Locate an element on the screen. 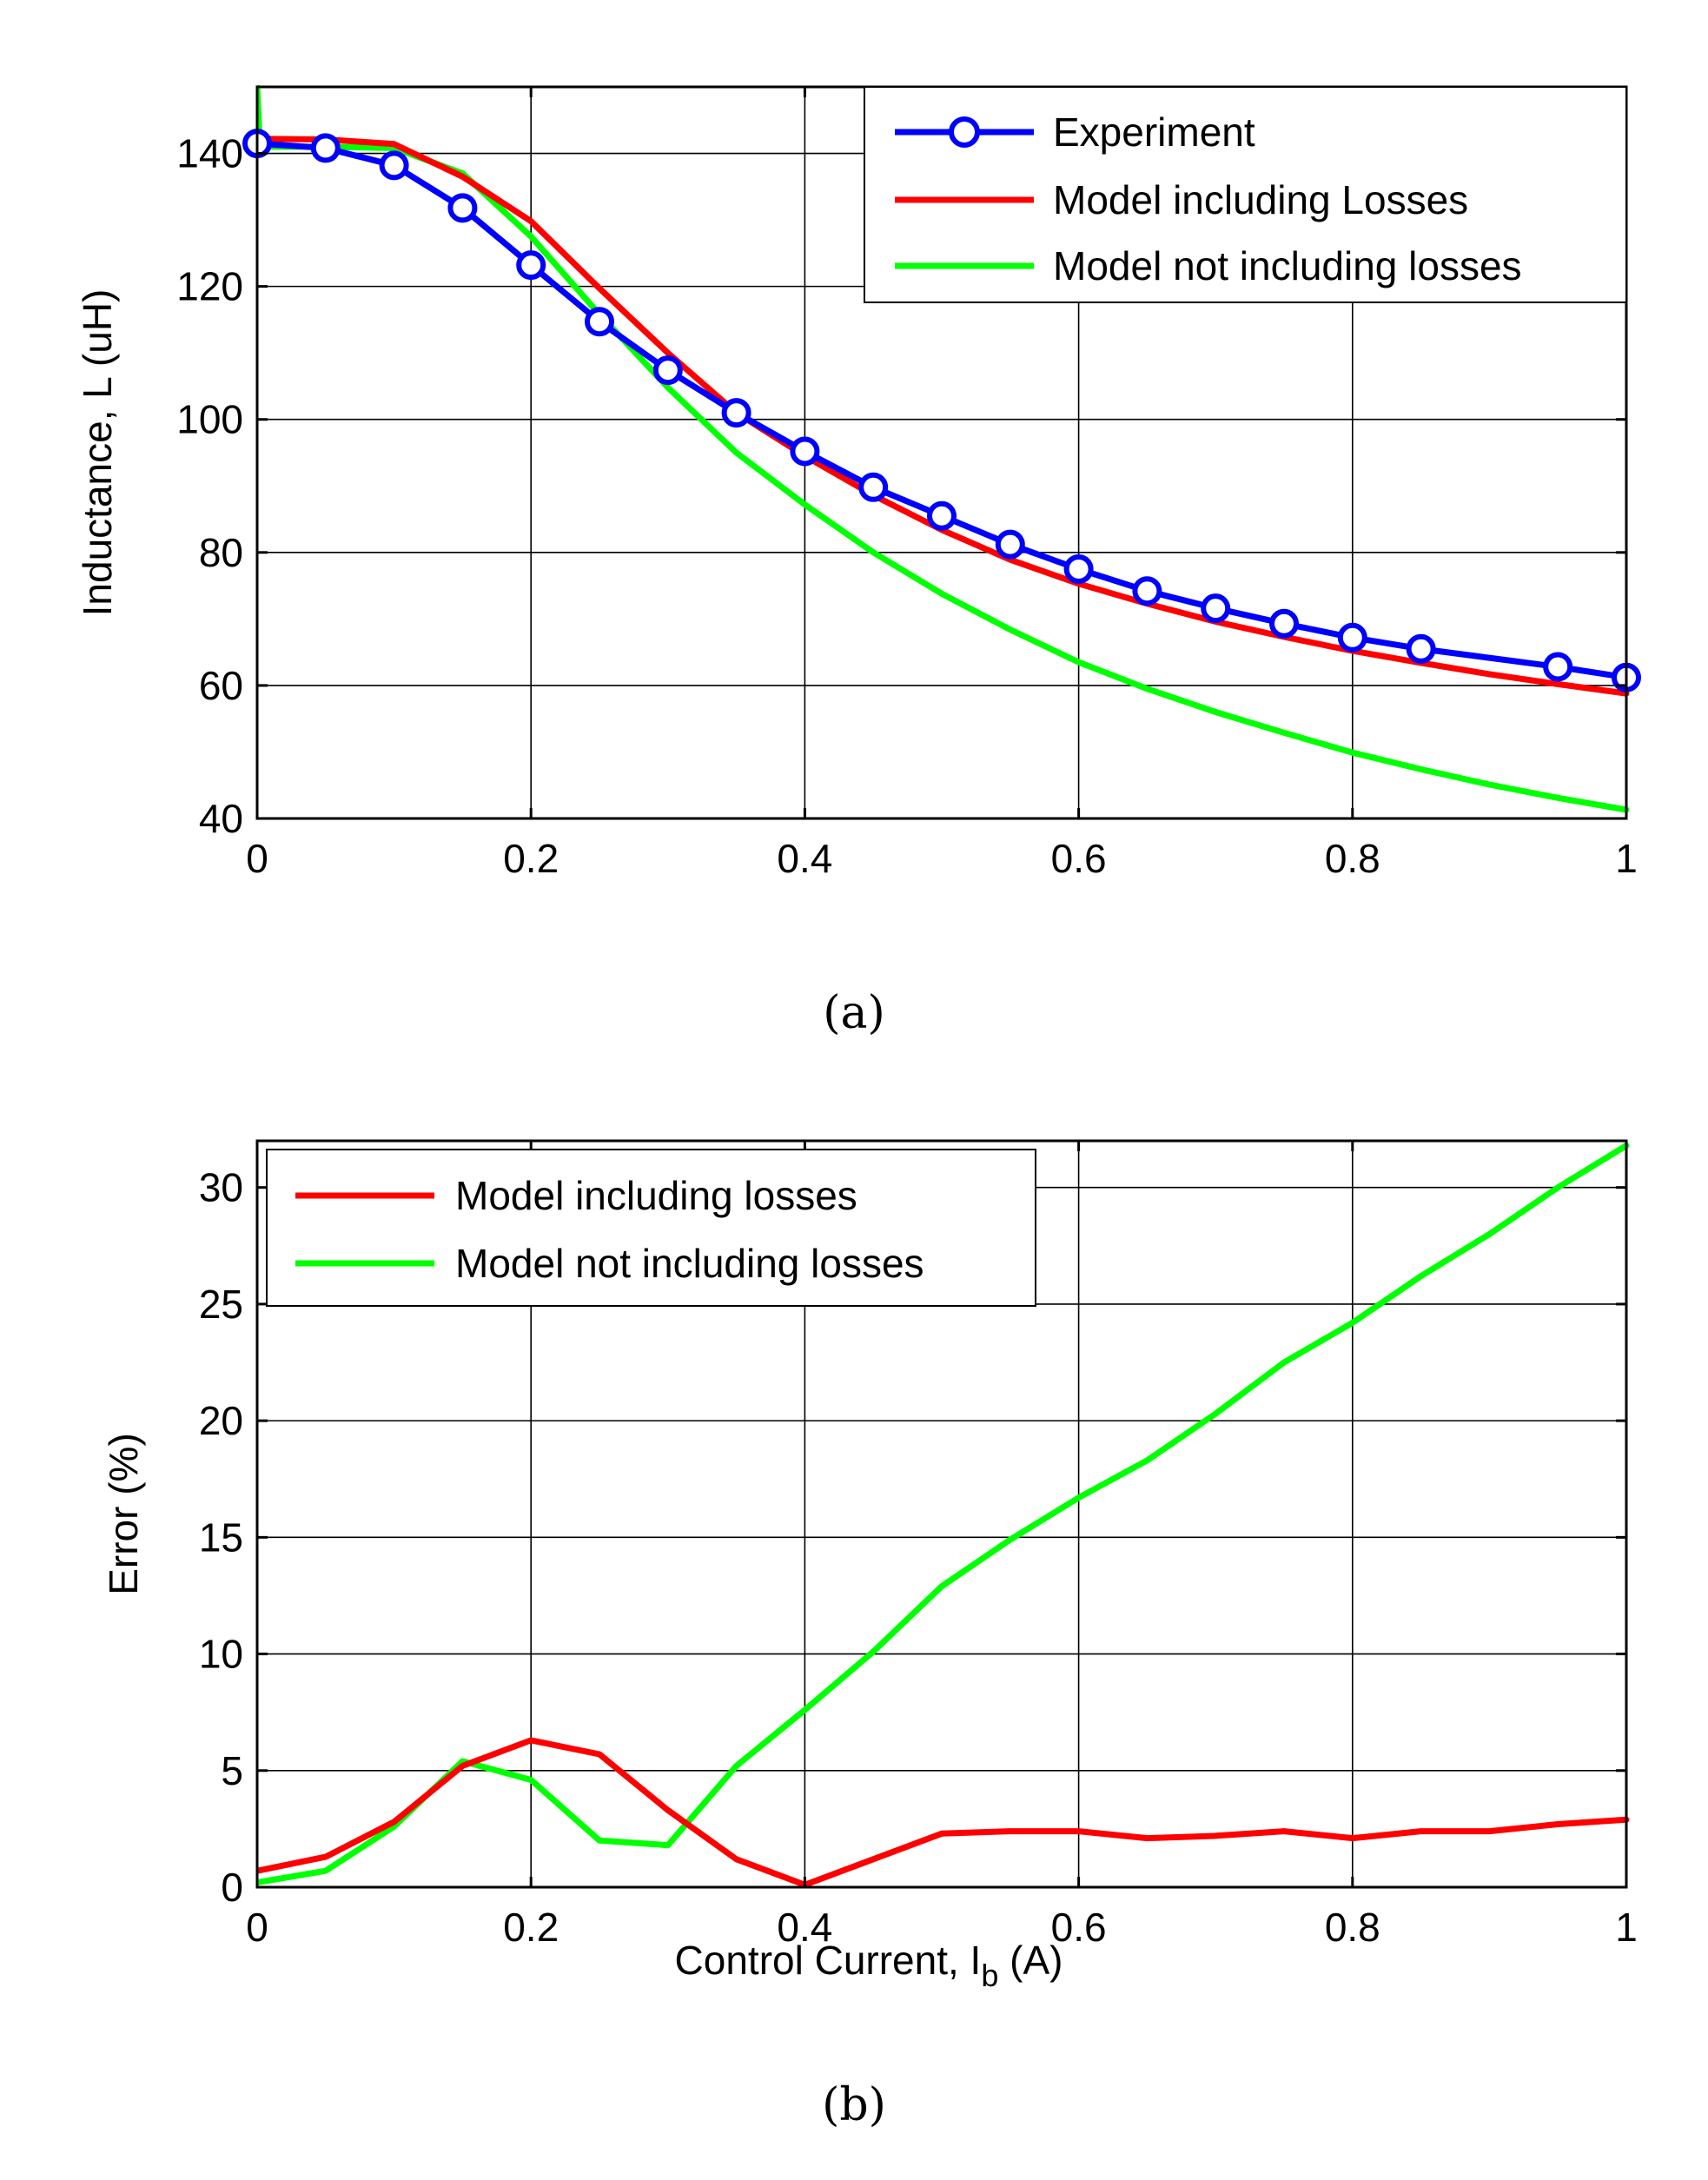 This screenshot has width=1708, height=2180. panel-b-label: (b) is located at coordinates (854, 2105).